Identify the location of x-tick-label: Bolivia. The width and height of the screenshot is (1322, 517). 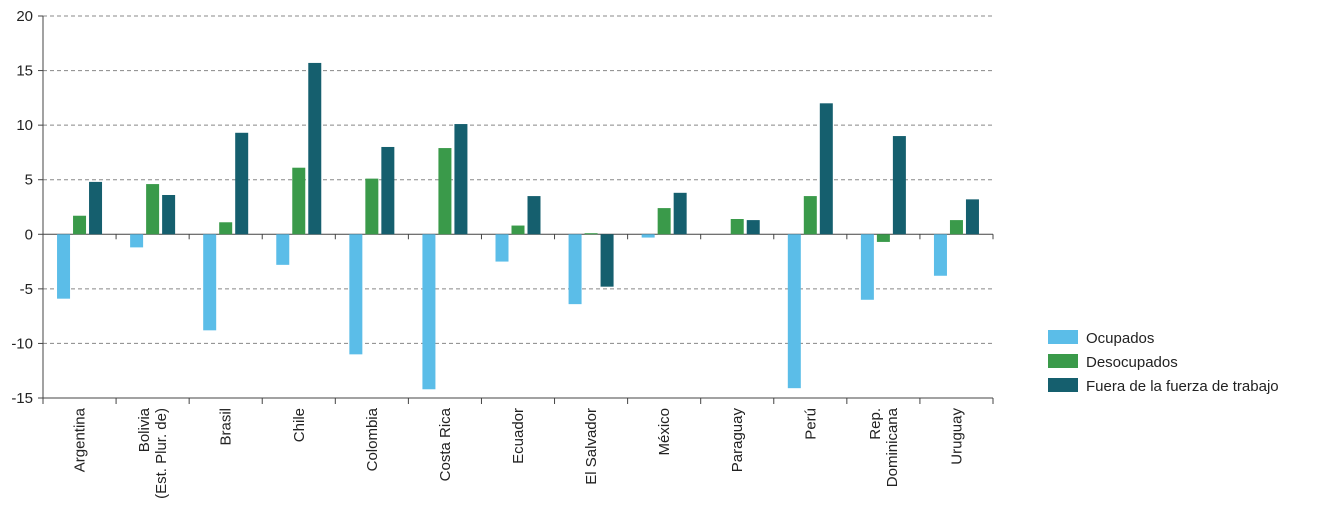
(144, 429).